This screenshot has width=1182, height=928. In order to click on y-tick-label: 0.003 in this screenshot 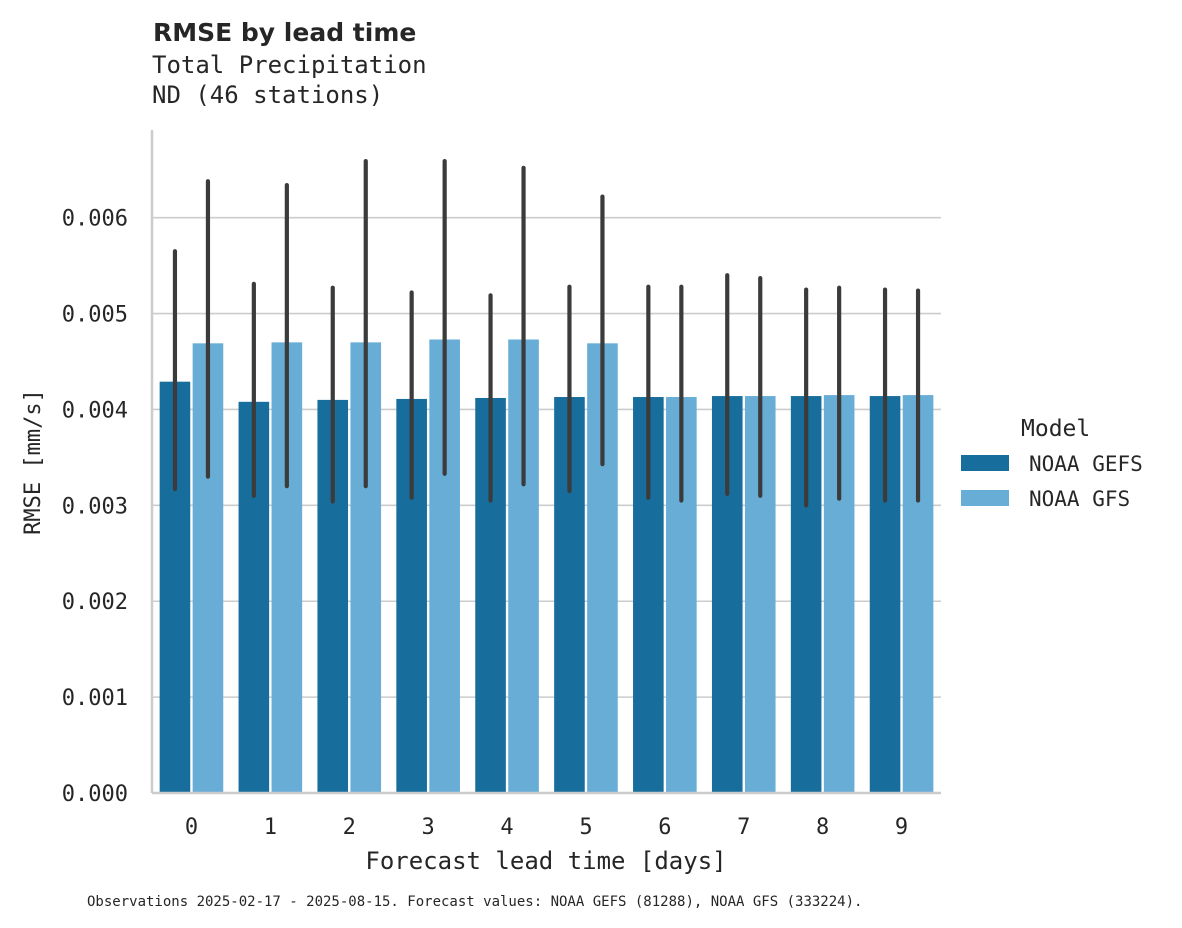, I will do `click(95, 506)`.